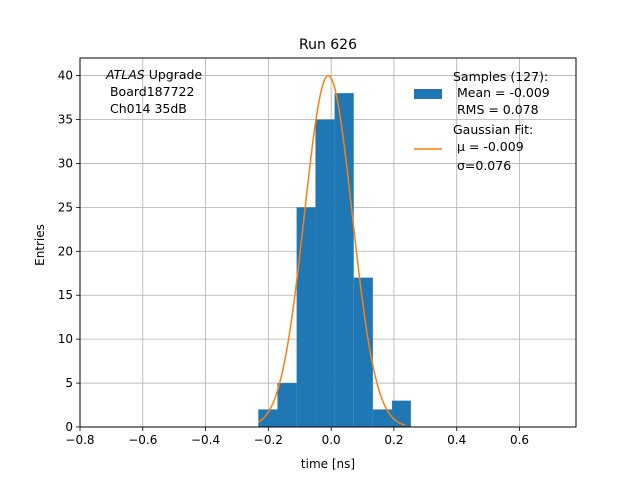 The image size is (640, 480). Describe the element at coordinates (268, 440) in the screenshot. I see `x-tick-label: −0.2` at that location.